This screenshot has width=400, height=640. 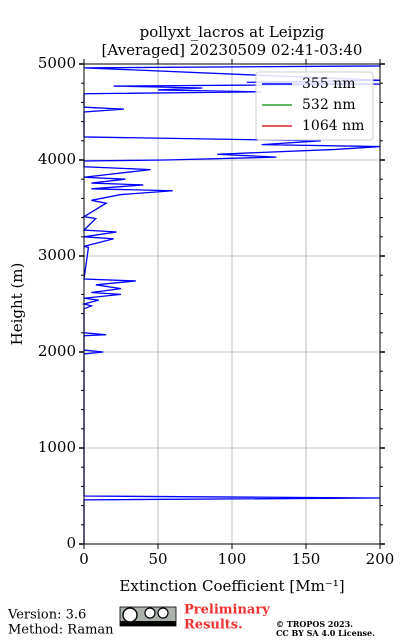 What do you see at coordinates (231, 586) in the screenshot?
I see `x-axis-label: Extinction Coefficient [Mm⁻¹]` at bounding box center [231, 586].